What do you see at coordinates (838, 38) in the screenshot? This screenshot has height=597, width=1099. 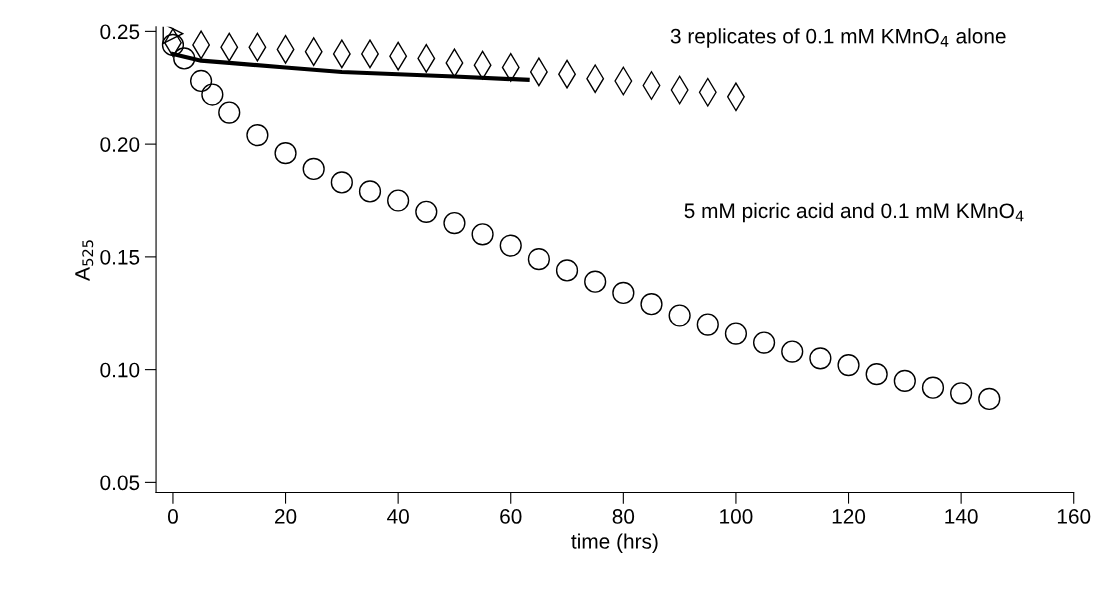 I see `annotation: 3 replicates of 0.1 mM KMnO$_{4}$ alone` at bounding box center [838, 38].